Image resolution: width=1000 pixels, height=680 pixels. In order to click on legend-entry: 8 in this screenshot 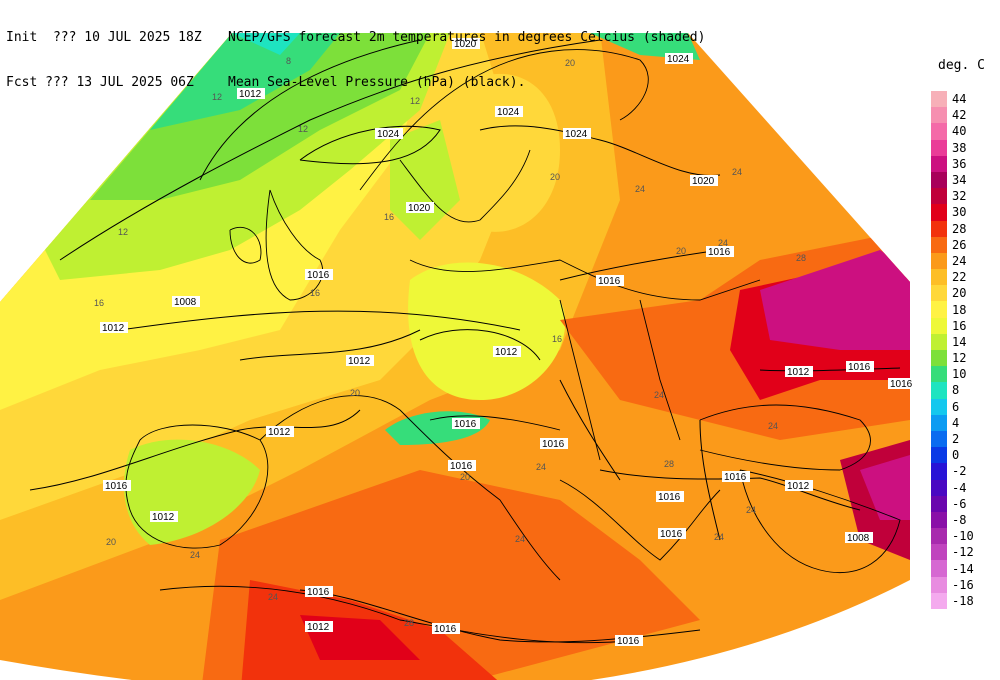, I will do `click(952, 390)`.